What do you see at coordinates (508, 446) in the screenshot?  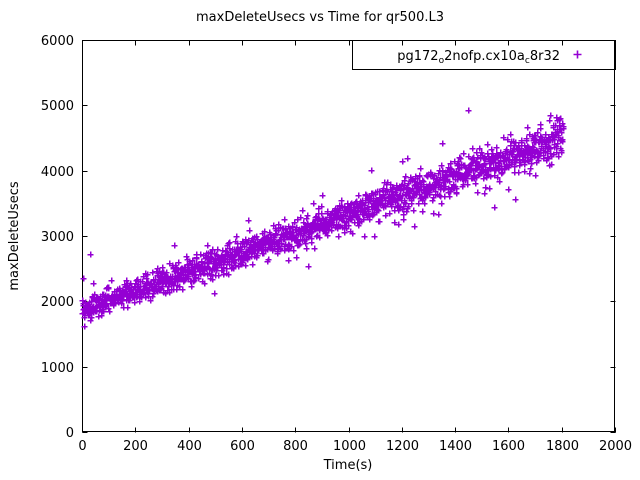 I see `x-tick-label: 1600` at bounding box center [508, 446].